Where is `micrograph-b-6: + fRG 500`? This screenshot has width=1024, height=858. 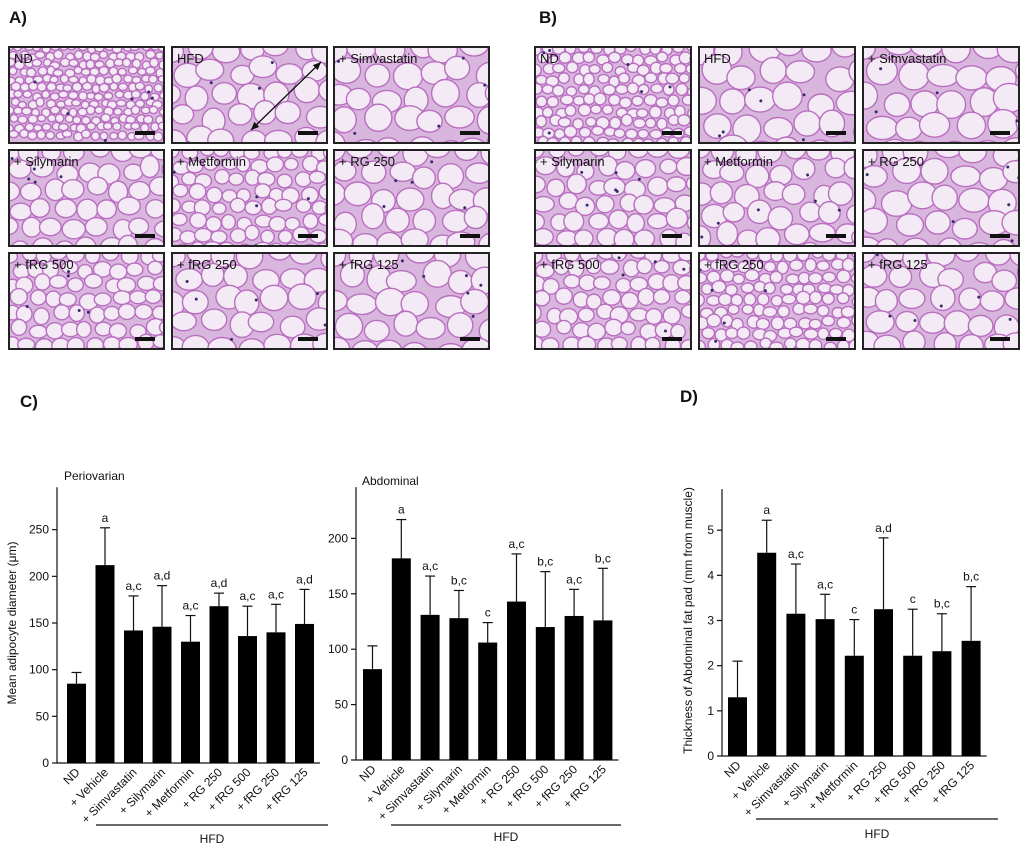
micrograph-b-6: + fRG 500 is located at coordinates (613, 301).